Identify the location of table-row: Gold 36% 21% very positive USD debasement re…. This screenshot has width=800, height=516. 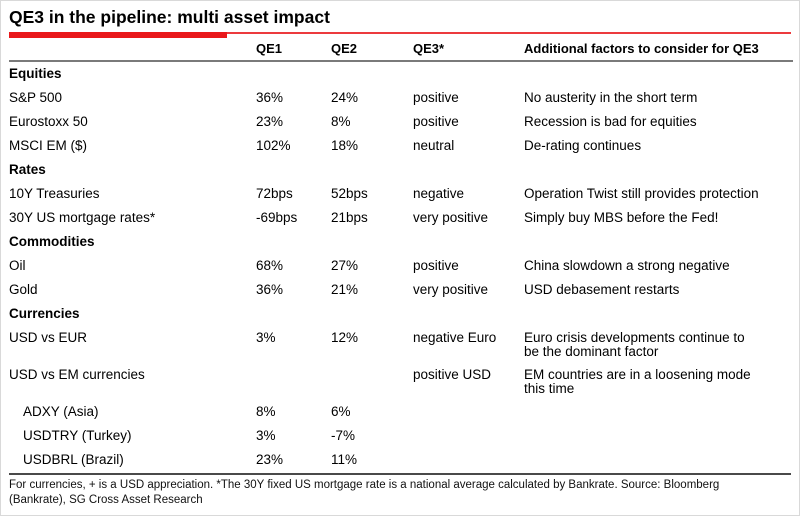
(401, 290).